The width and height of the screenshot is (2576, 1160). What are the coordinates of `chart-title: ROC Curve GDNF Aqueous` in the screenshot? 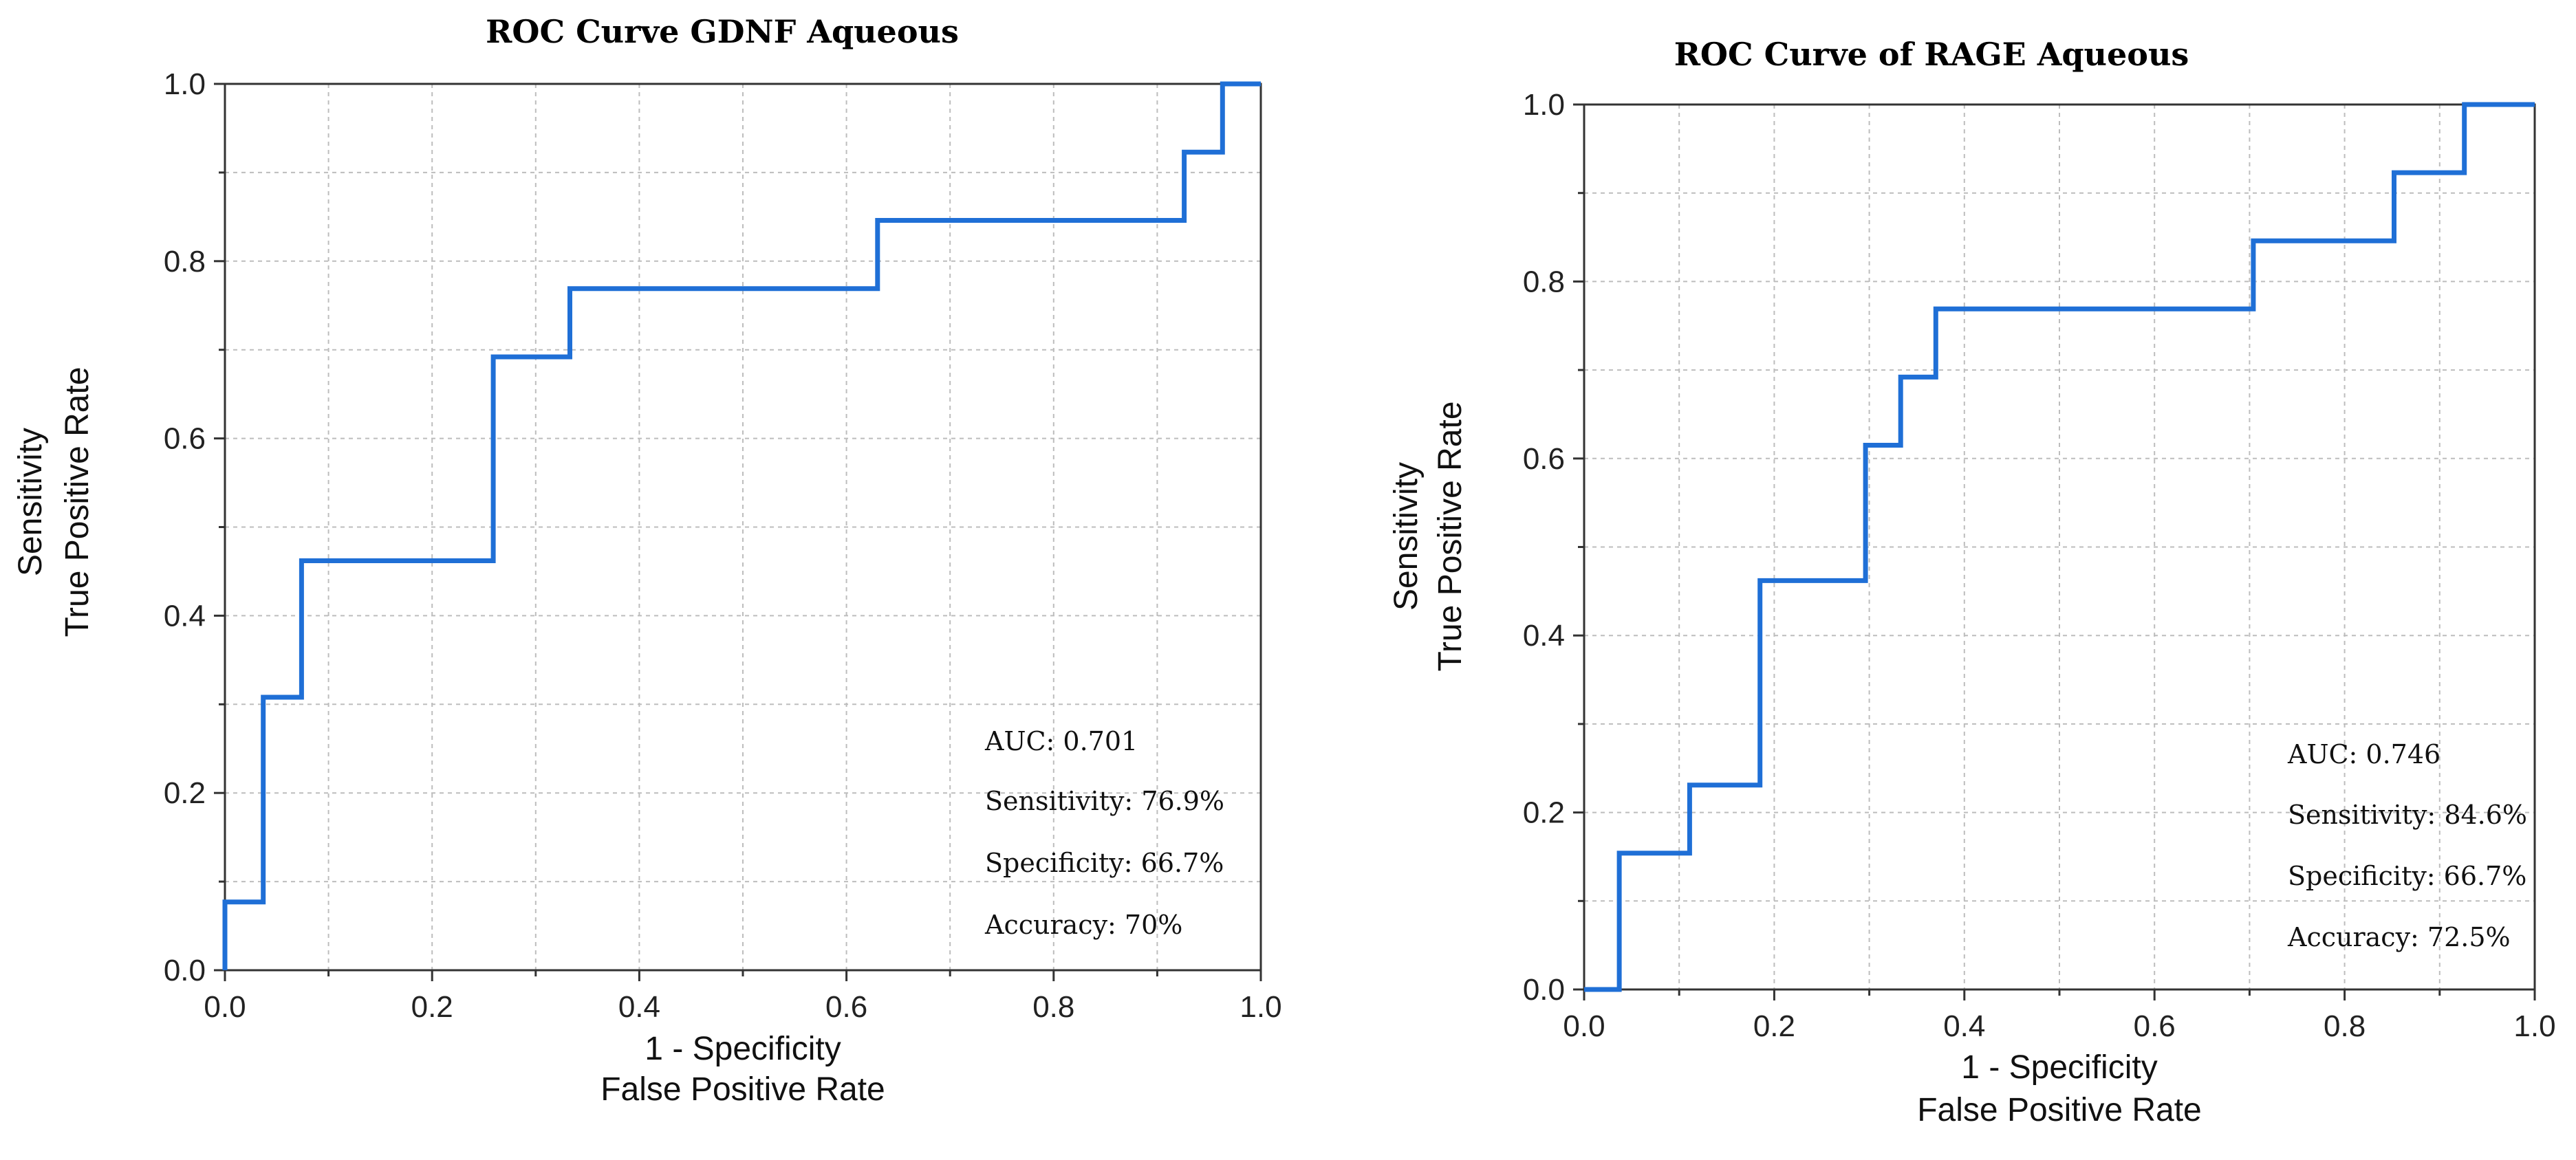 It's located at (722, 31).